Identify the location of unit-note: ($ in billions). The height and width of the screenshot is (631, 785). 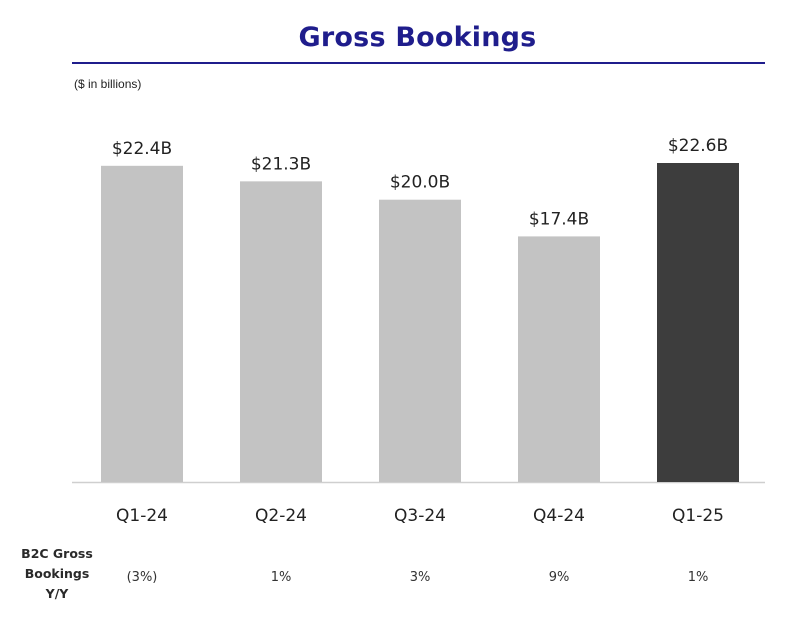
(108, 84).